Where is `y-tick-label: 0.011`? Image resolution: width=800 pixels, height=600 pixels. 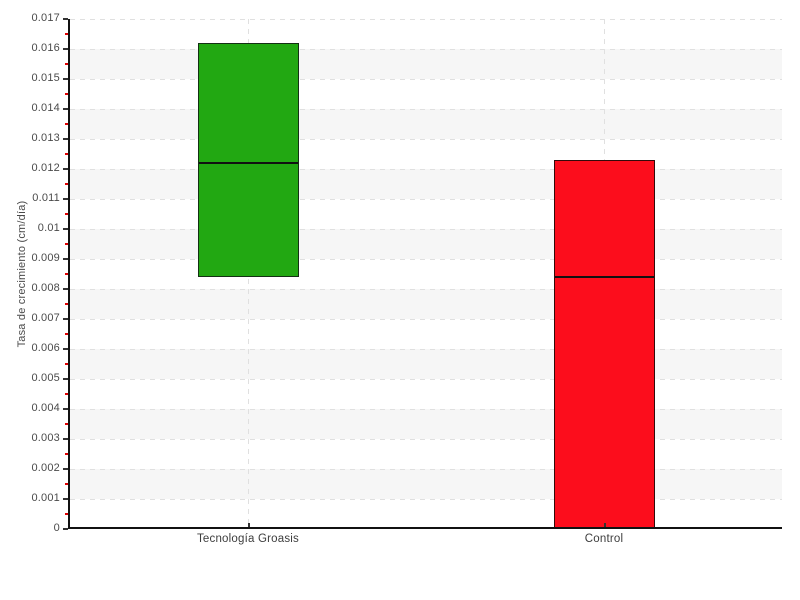 y-tick-label: 0.011 is located at coordinates (46, 198).